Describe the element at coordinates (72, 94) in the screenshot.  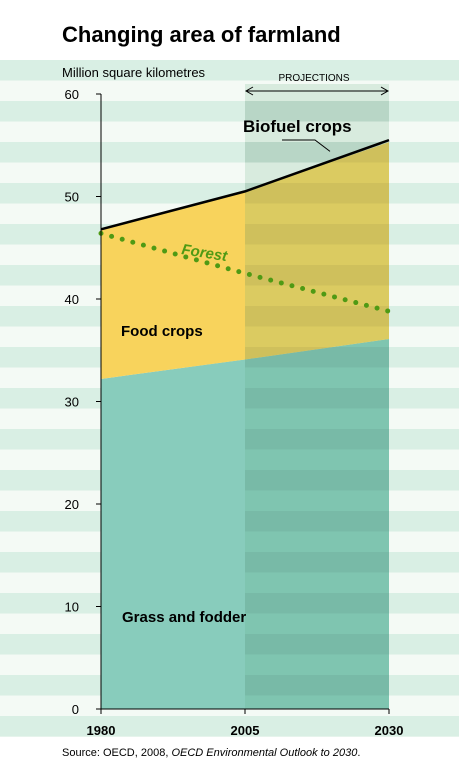
I see `y-tick-label: 60` at that location.